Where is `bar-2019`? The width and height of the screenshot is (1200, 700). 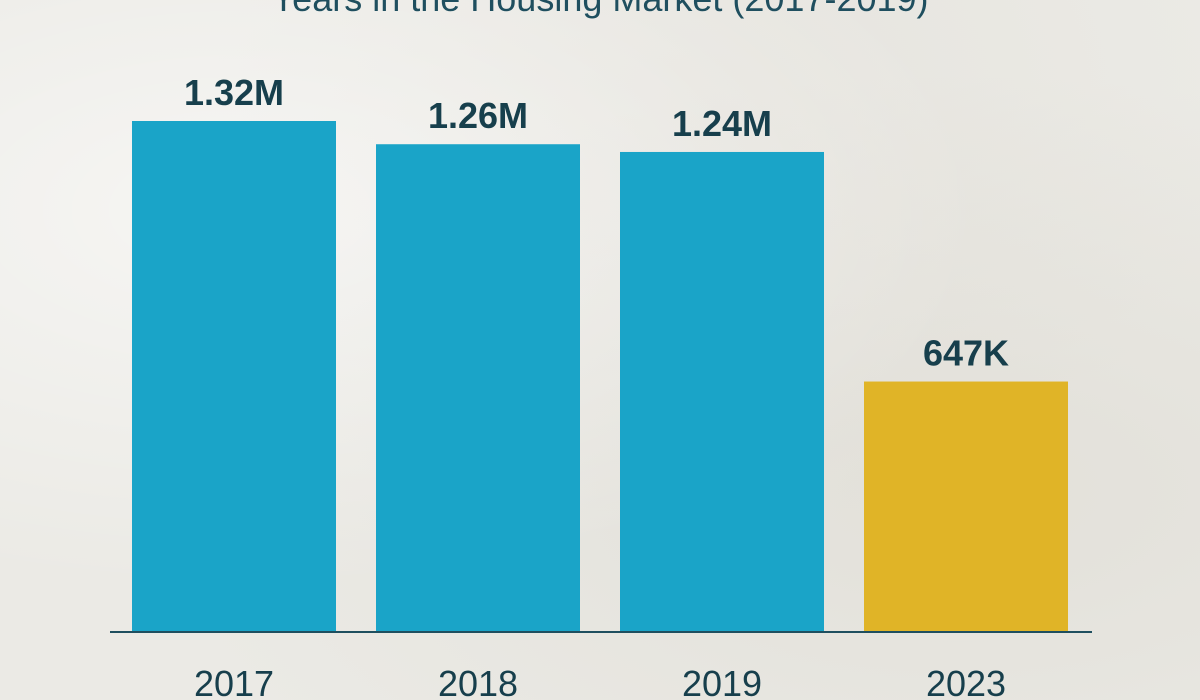
bar-2019 is located at coordinates (722, 391).